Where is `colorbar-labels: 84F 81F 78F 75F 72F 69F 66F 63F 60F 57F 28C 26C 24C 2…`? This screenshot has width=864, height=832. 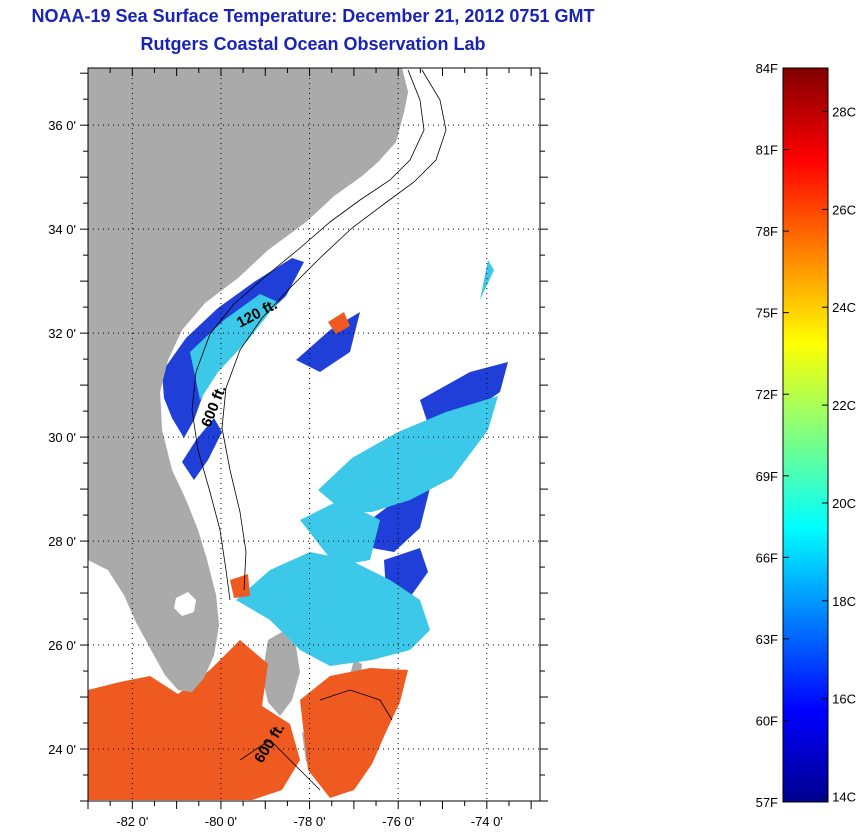 colorbar-labels: 84F 81F 78F 75F 72F 69F 66F 63F 60F 57F 28C 26C 24C 2… is located at coordinates (806, 435).